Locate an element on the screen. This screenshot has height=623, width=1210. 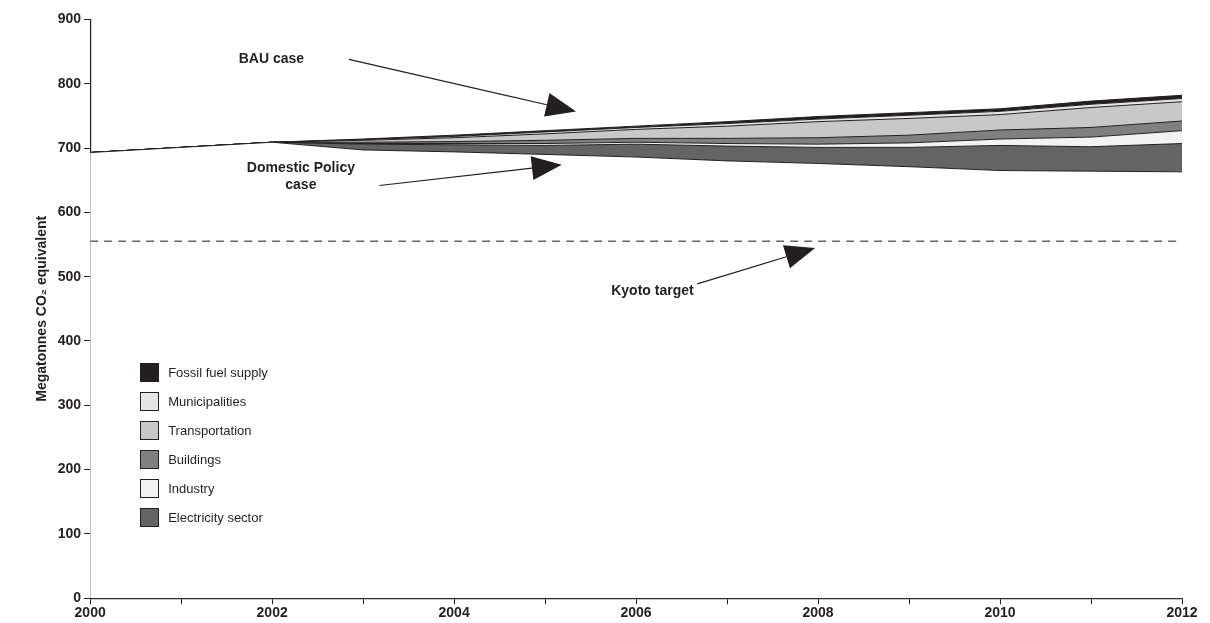
y-tick-label: 700 is located at coordinates (69, 146).